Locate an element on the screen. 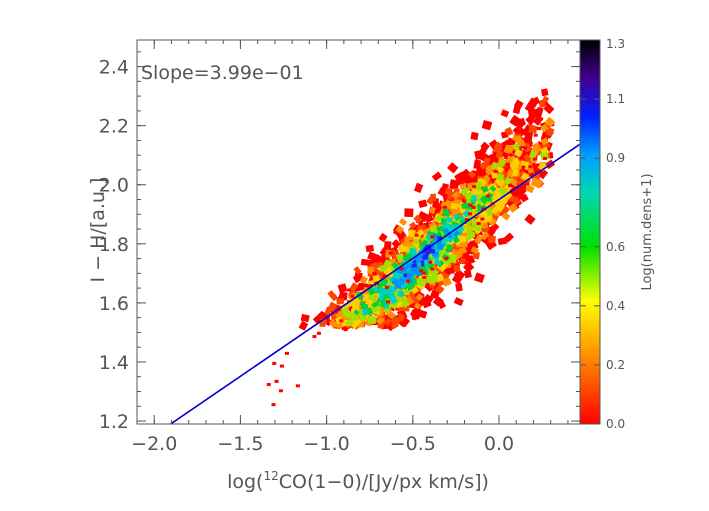 Image resolution: width=709 pixels, height=511 pixels. x-tick-label: −1.0 is located at coordinates (327, 444).